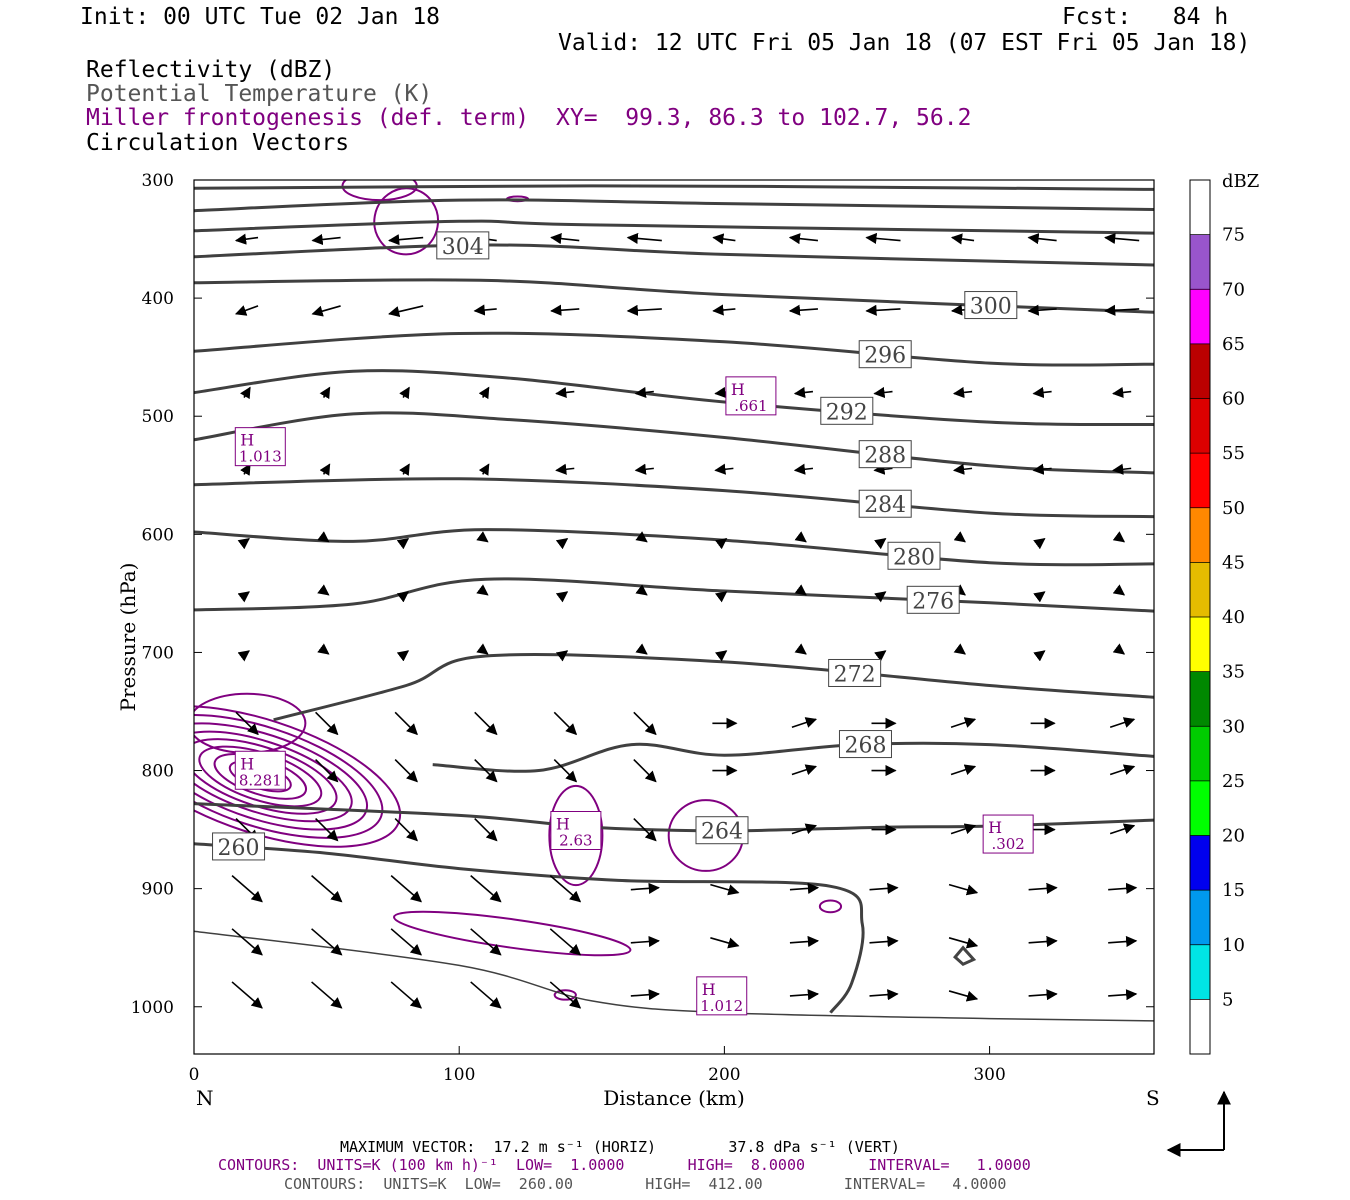 The height and width of the screenshot is (1200, 1350). What do you see at coordinates (158, 181) in the screenshot?
I see `y-tick-label: 300` at bounding box center [158, 181].